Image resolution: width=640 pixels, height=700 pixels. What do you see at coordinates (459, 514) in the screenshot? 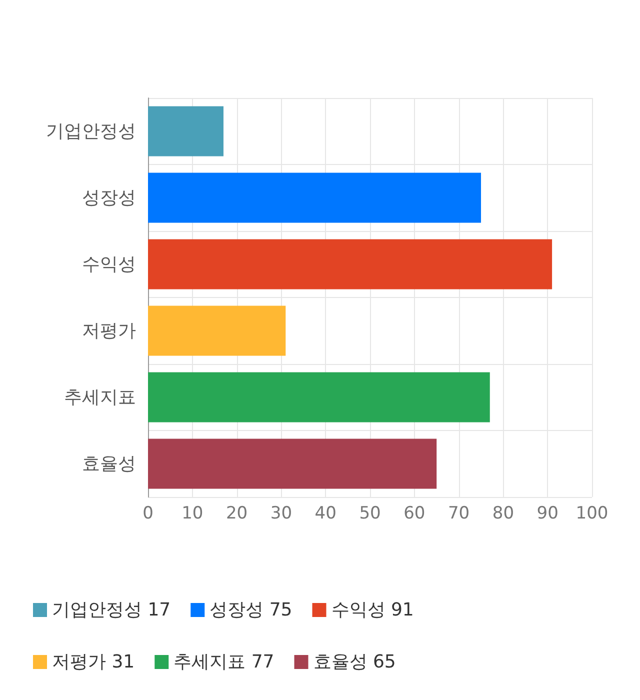
I see `x-tick-label: 70` at bounding box center [459, 514].